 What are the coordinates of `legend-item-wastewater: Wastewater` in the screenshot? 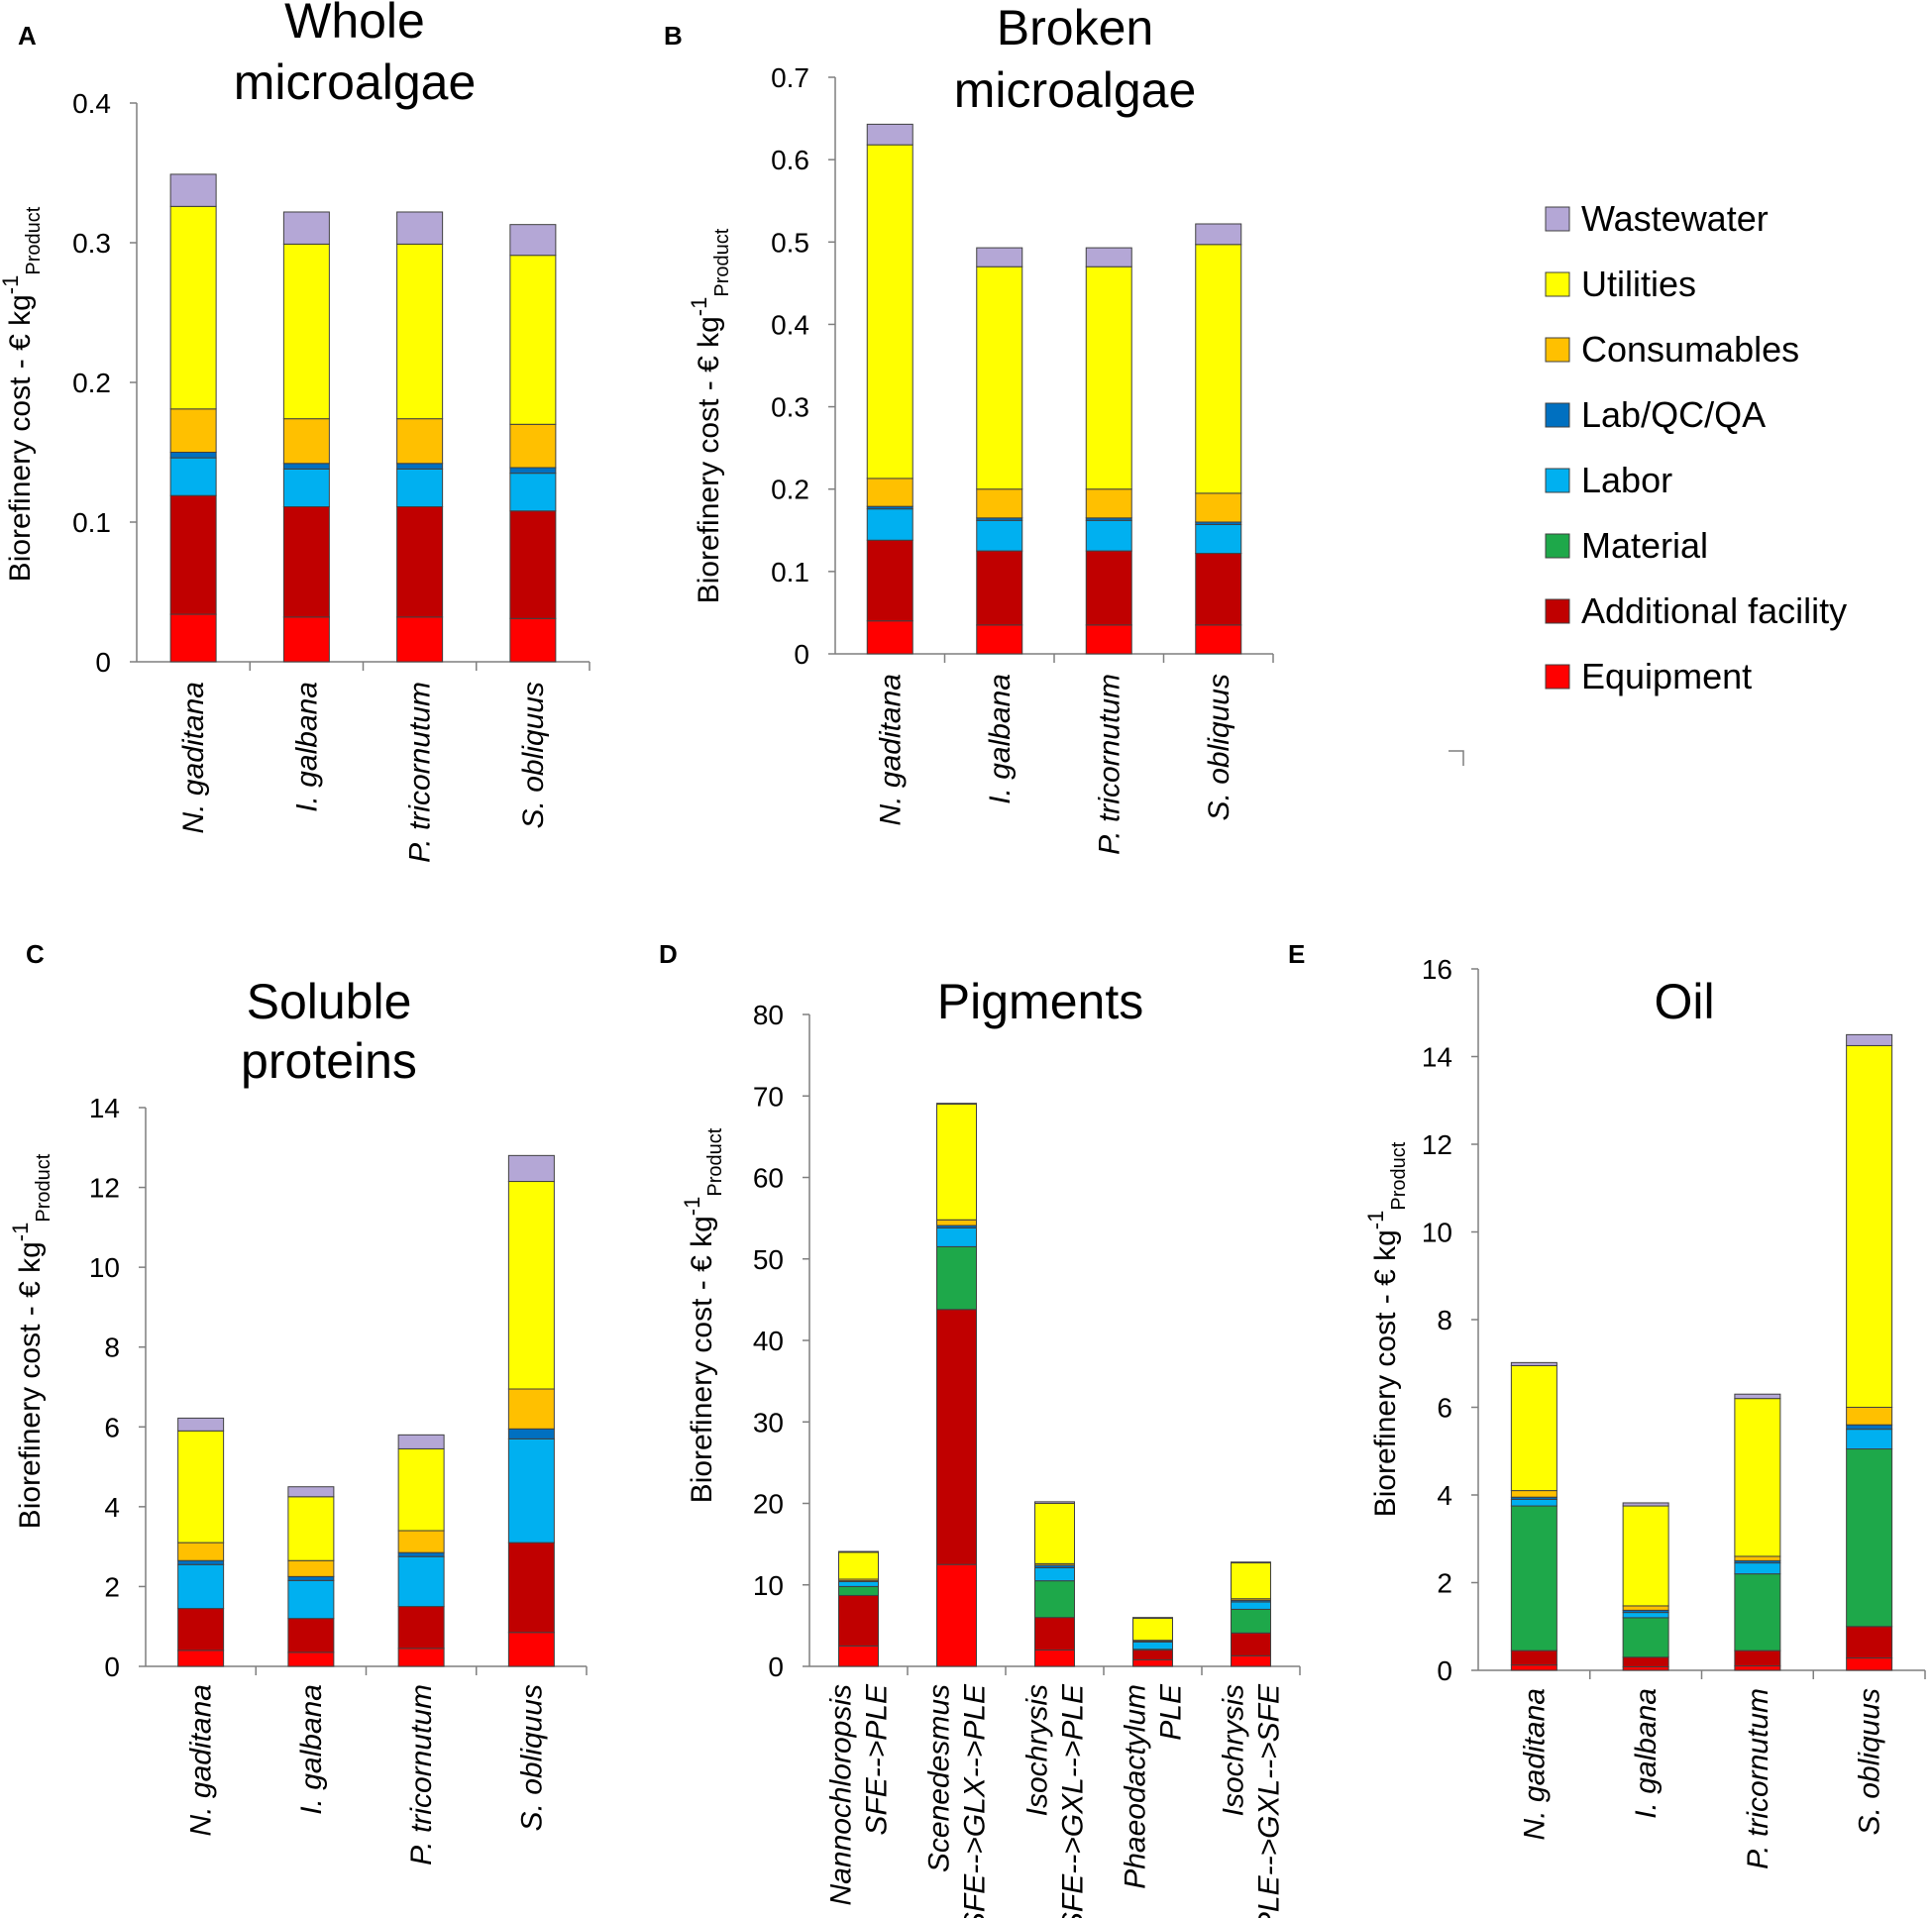 It's located at (1657, 218).